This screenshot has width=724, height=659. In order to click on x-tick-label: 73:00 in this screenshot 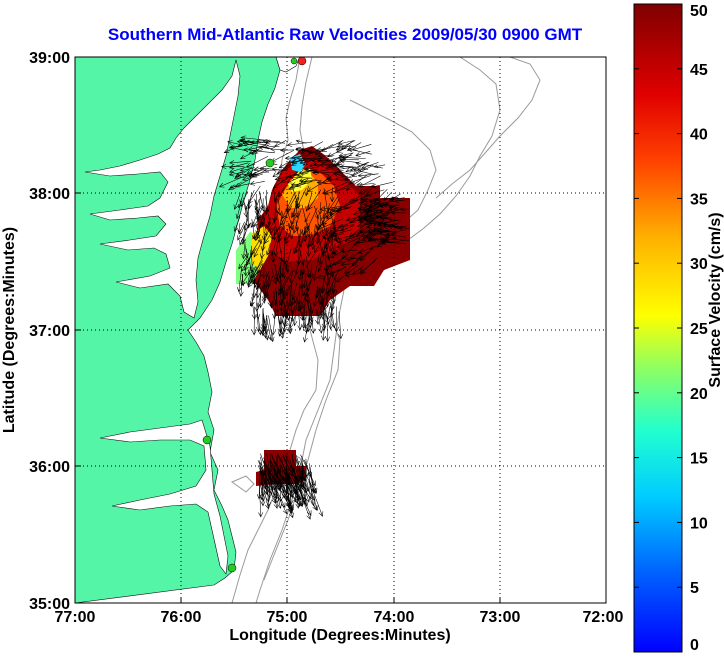, I will do `click(500, 617)`.